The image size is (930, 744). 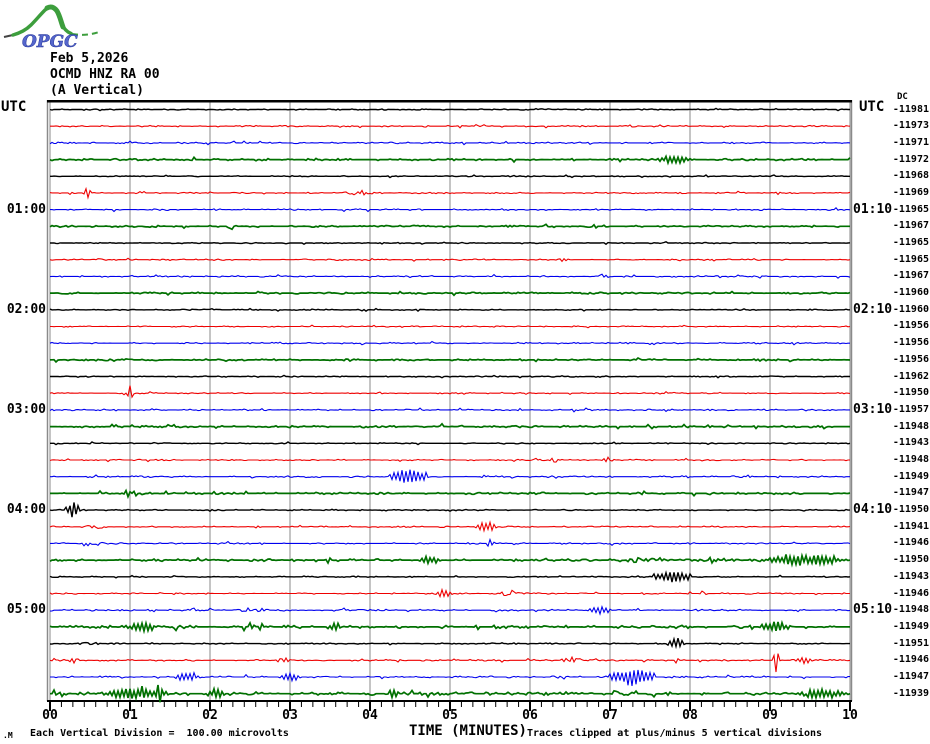 I want to click on seismic-trace-05:00, so click(x=450, y=610).